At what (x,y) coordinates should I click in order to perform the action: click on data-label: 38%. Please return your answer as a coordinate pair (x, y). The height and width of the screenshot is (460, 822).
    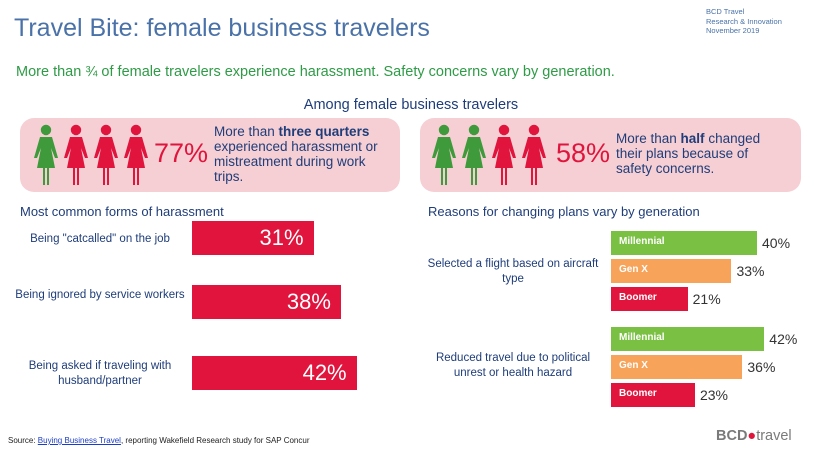
    Looking at the image, I should click on (308, 301).